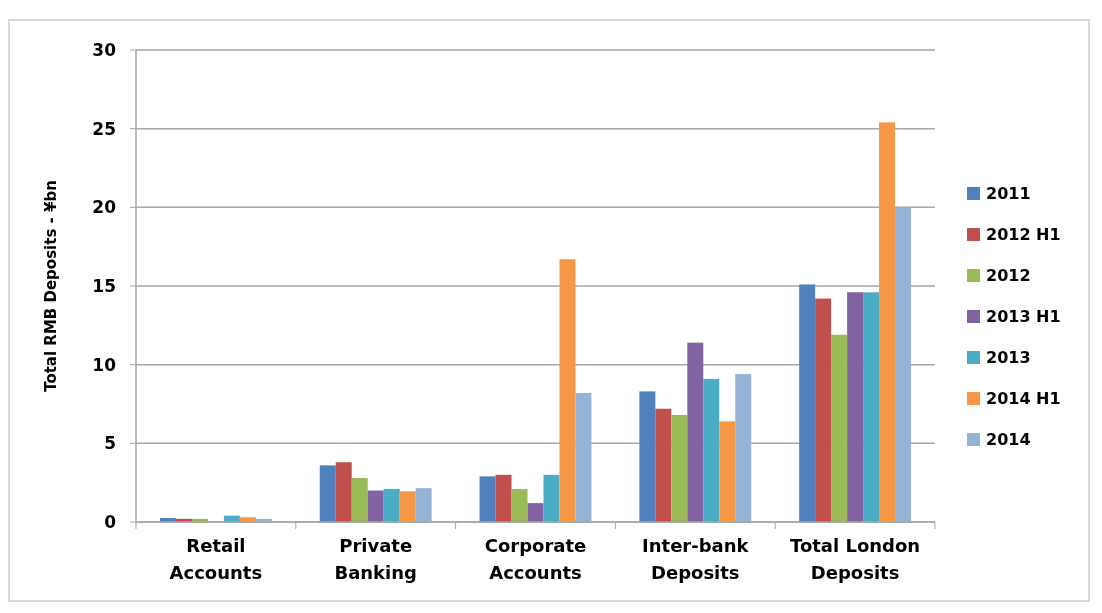 The image size is (1102, 613). I want to click on legend-label: 2013, so click(1008, 357).